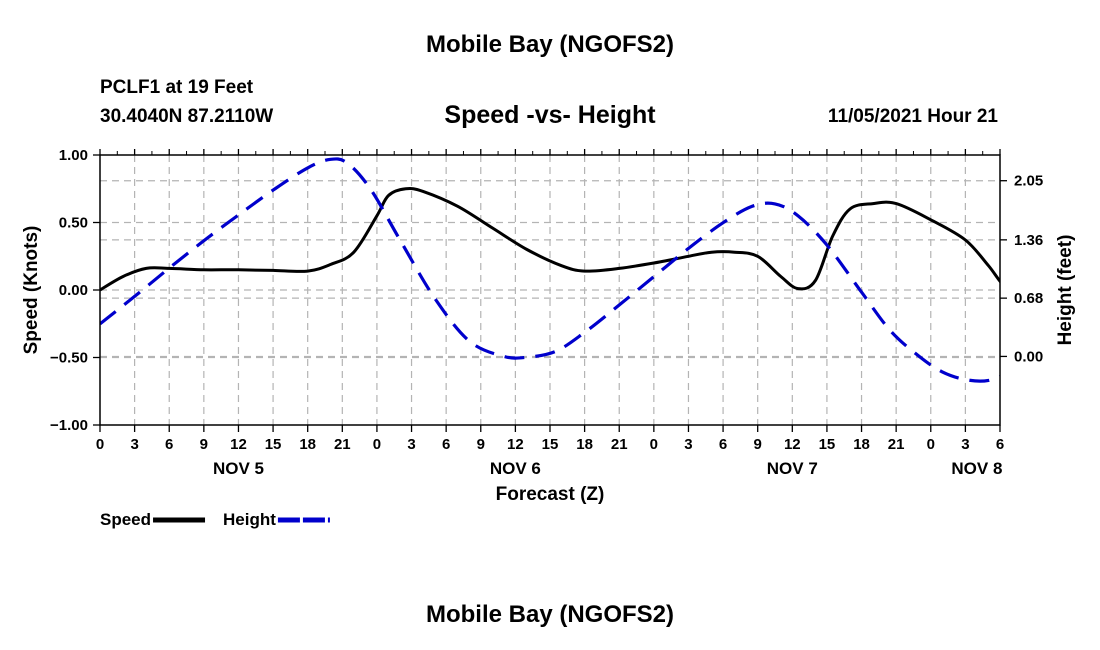 The width and height of the screenshot is (1100, 650). I want to click on x-day-label: NOV 7, so click(792, 468).